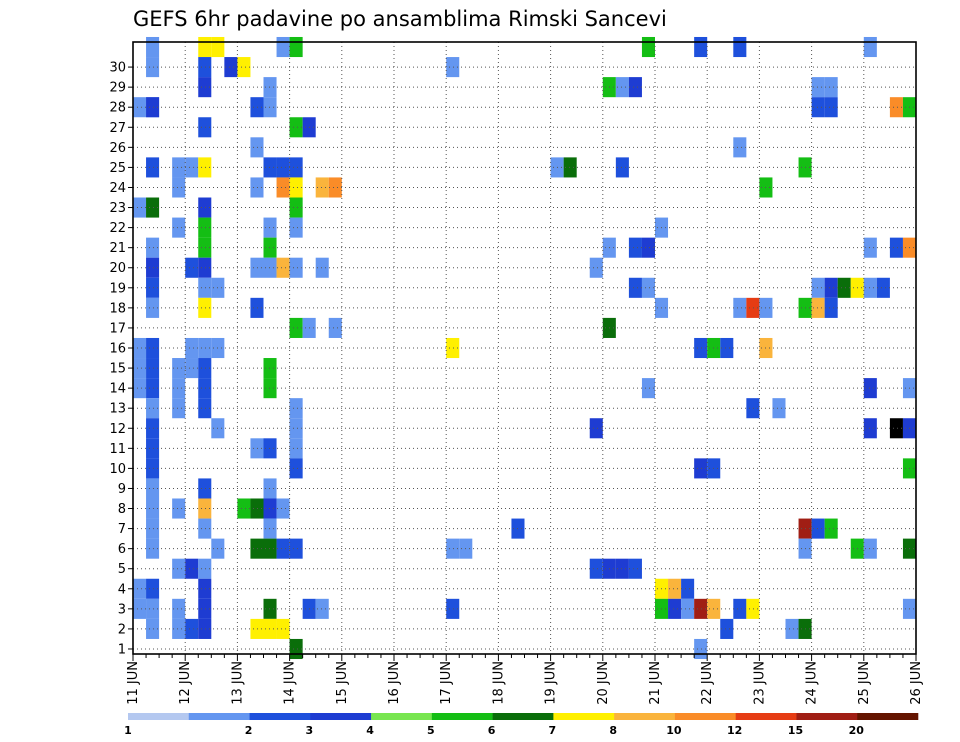  What do you see at coordinates (117, 308) in the screenshot?
I see `y-tick-label: 18` at bounding box center [117, 308].